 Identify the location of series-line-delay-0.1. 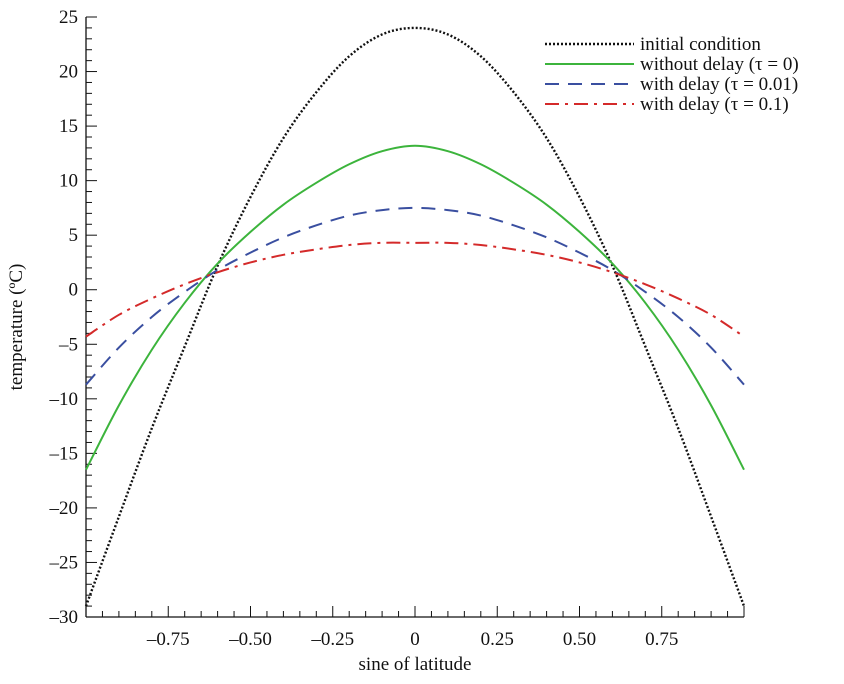
(415, 289).